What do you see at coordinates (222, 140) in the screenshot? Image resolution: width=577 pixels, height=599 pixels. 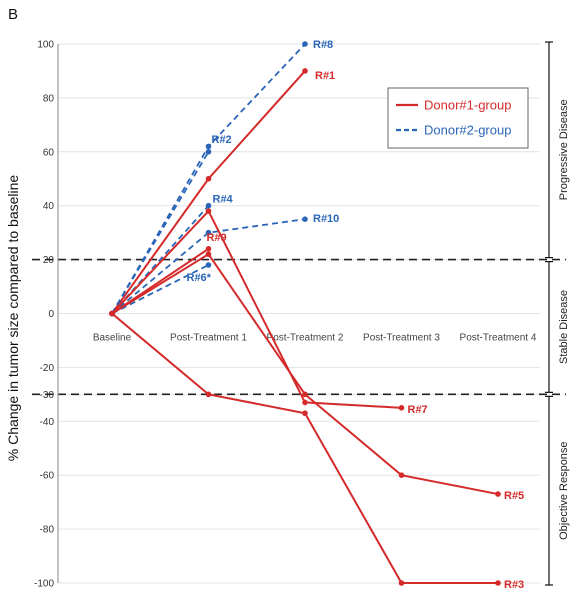 I see `series-label: R#2` at bounding box center [222, 140].